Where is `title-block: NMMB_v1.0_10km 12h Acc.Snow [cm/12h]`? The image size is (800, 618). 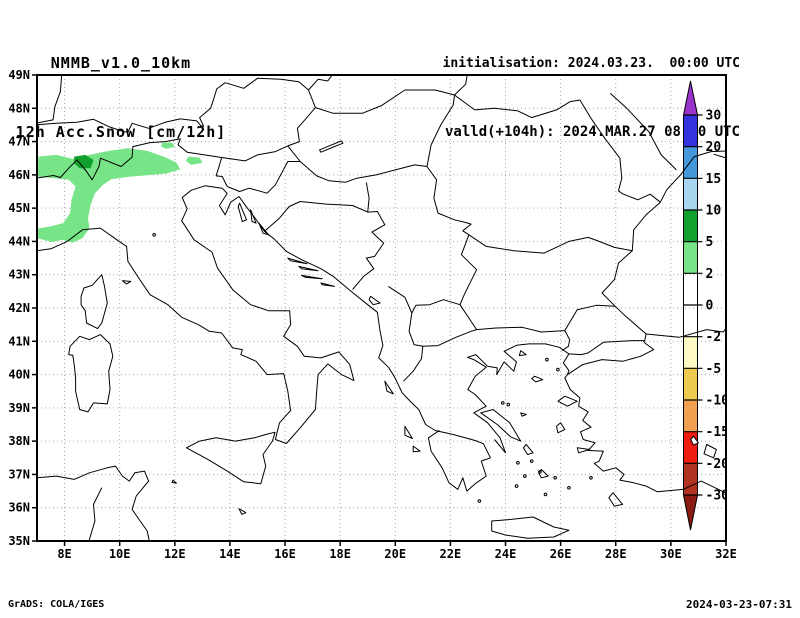
title-block: NMMB_v1.0_10km 12h Acc.Snow [cm/12h] is located at coordinates (121, 98).